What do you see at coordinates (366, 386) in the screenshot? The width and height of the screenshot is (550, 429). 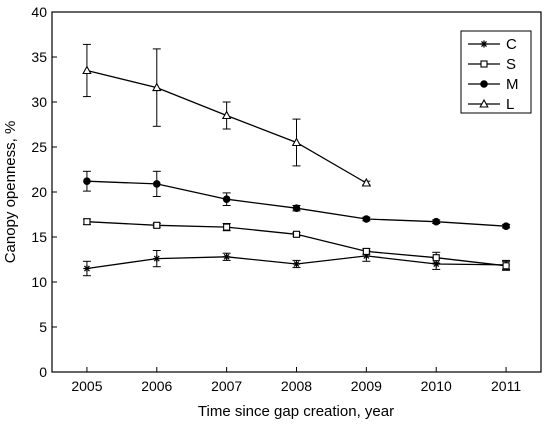 I see `x-tick-label: 2009` at bounding box center [366, 386].